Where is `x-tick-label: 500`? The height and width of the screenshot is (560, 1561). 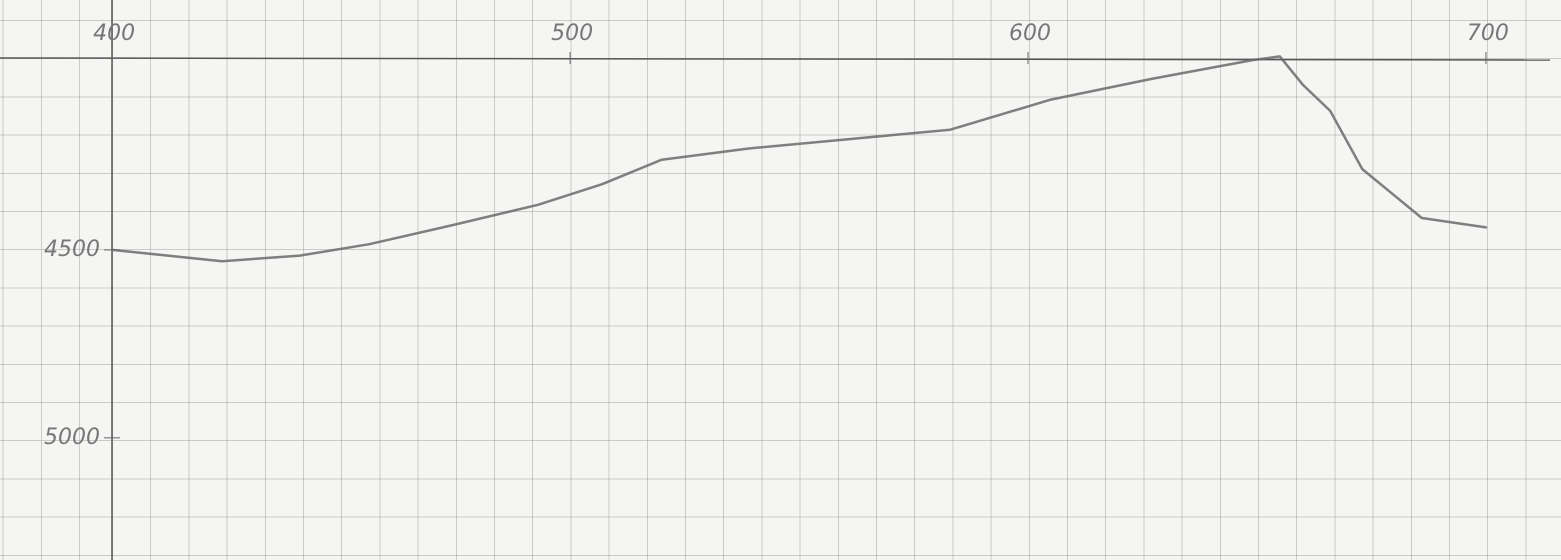 x-tick-label: 500 is located at coordinates (572, 33).